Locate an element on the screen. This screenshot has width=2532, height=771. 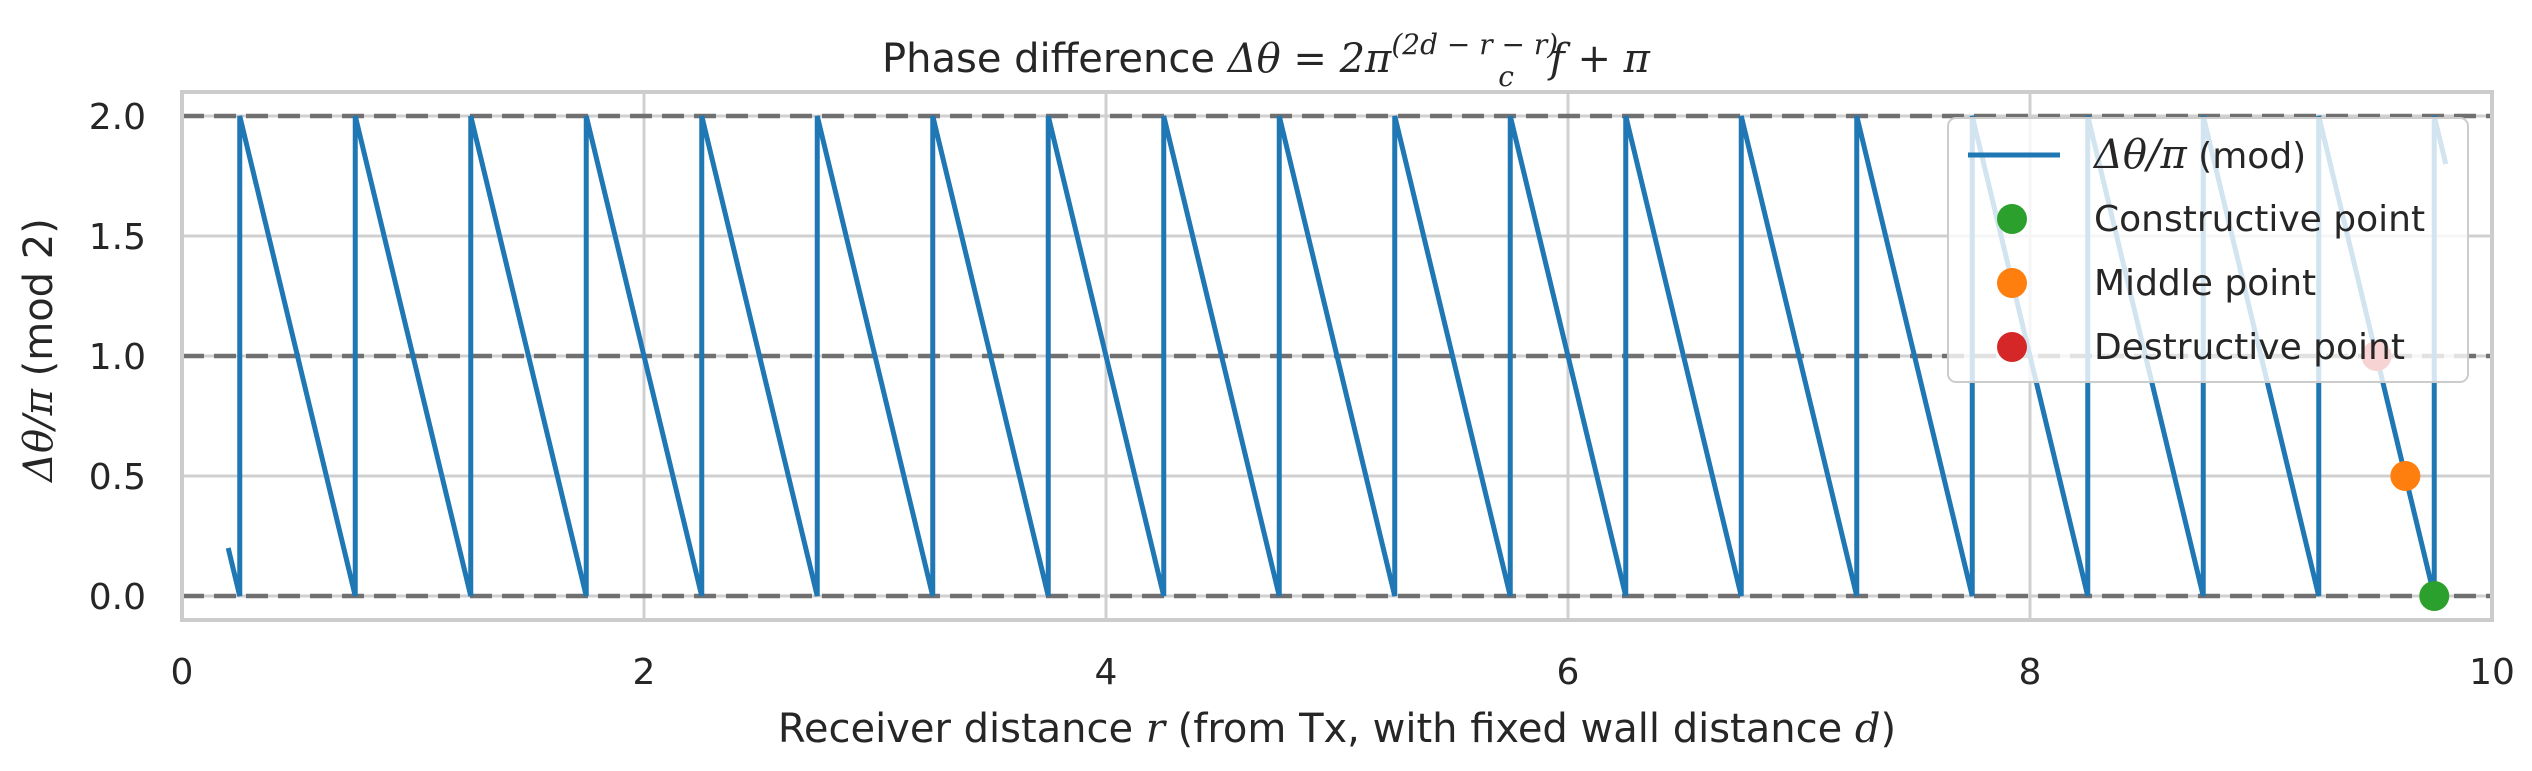
legend-line-math: Δθ/π is located at coordinates (2139, 155).